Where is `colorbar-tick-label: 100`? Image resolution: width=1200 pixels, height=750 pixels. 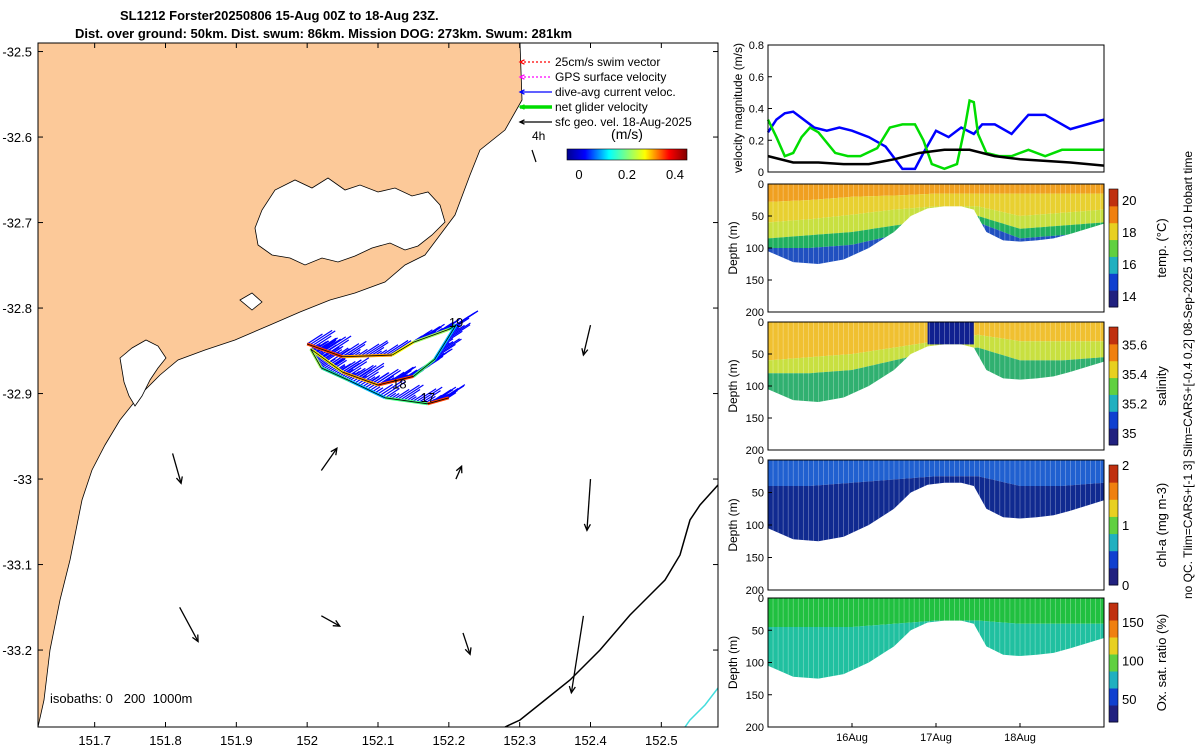
colorbar-tick-label: 100 is located at coordinates (1133, 661).